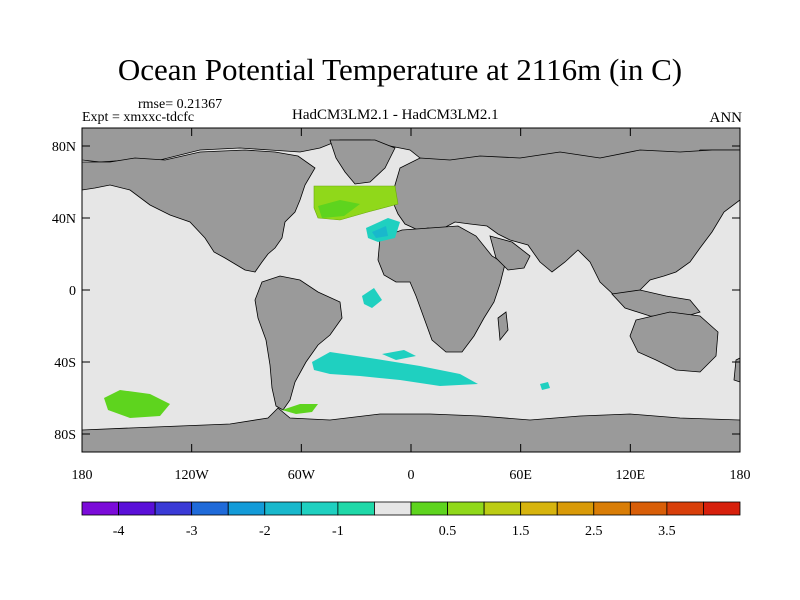 Image resolution: width=800 pixels, height=600 pixels. What do you see at coordinates (520, 475) in the screenshot?
I see `x-tick-label: 60E` at bounding box center [520, 475].